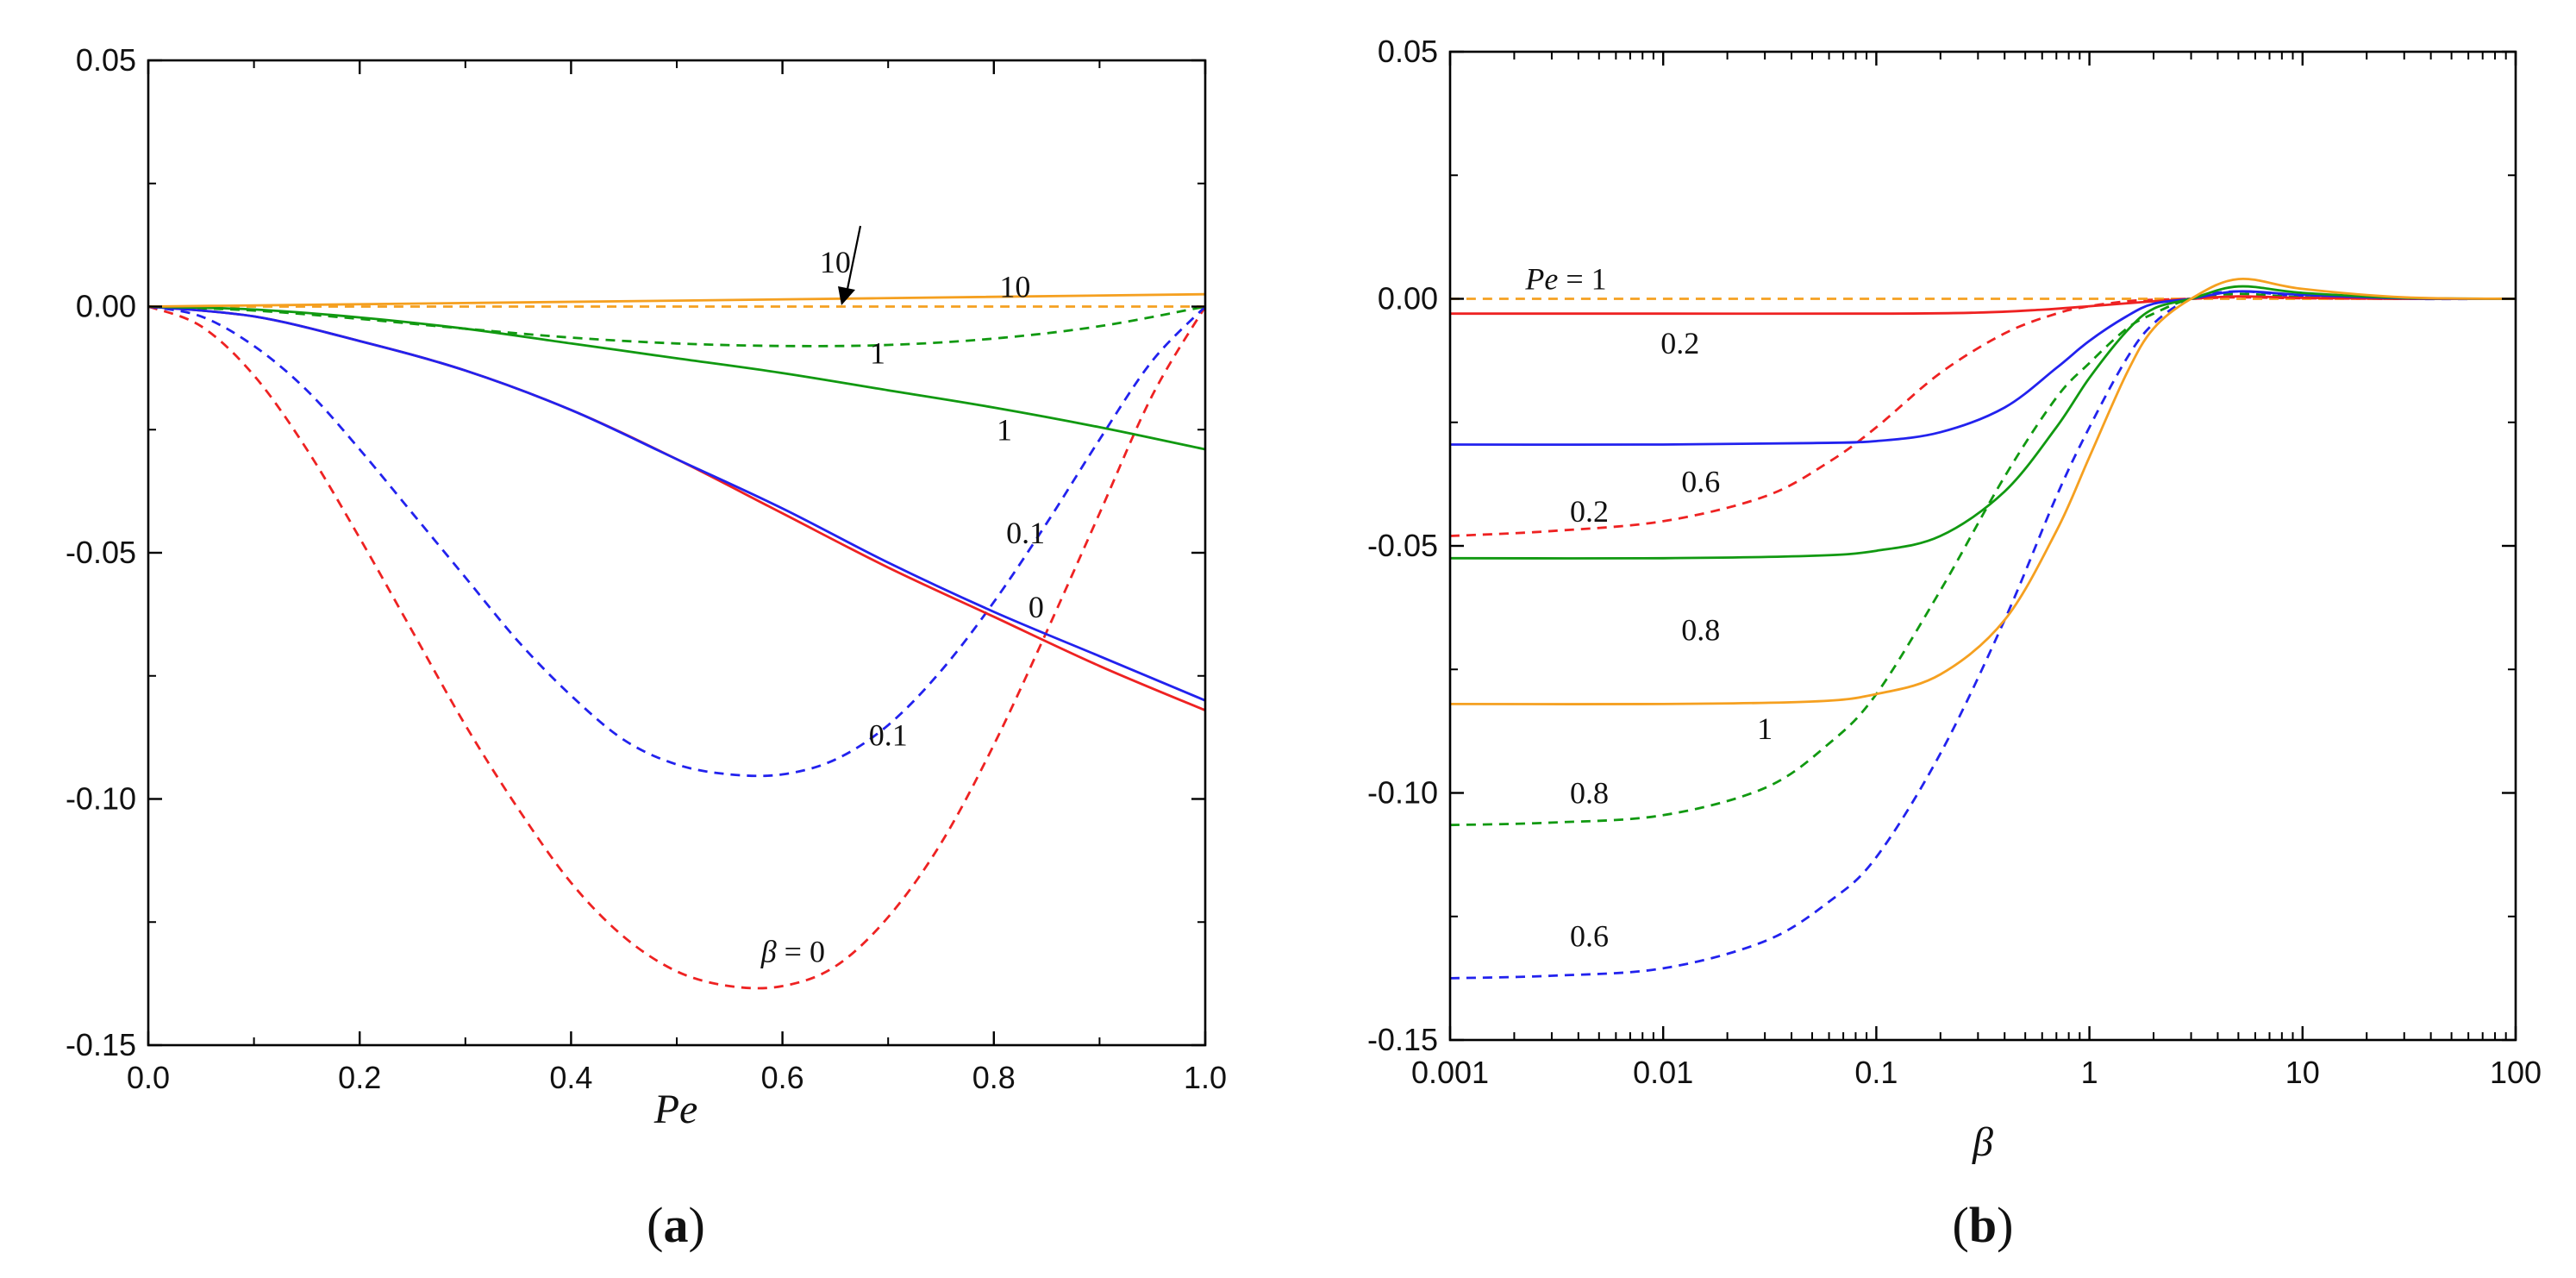 This screenshot has height=1278, width=2576. I want to click on annotations-b: Pe = 1 0.2 0.6 0.2 0.8 1 0.8 0.6, so click(1648, 608).